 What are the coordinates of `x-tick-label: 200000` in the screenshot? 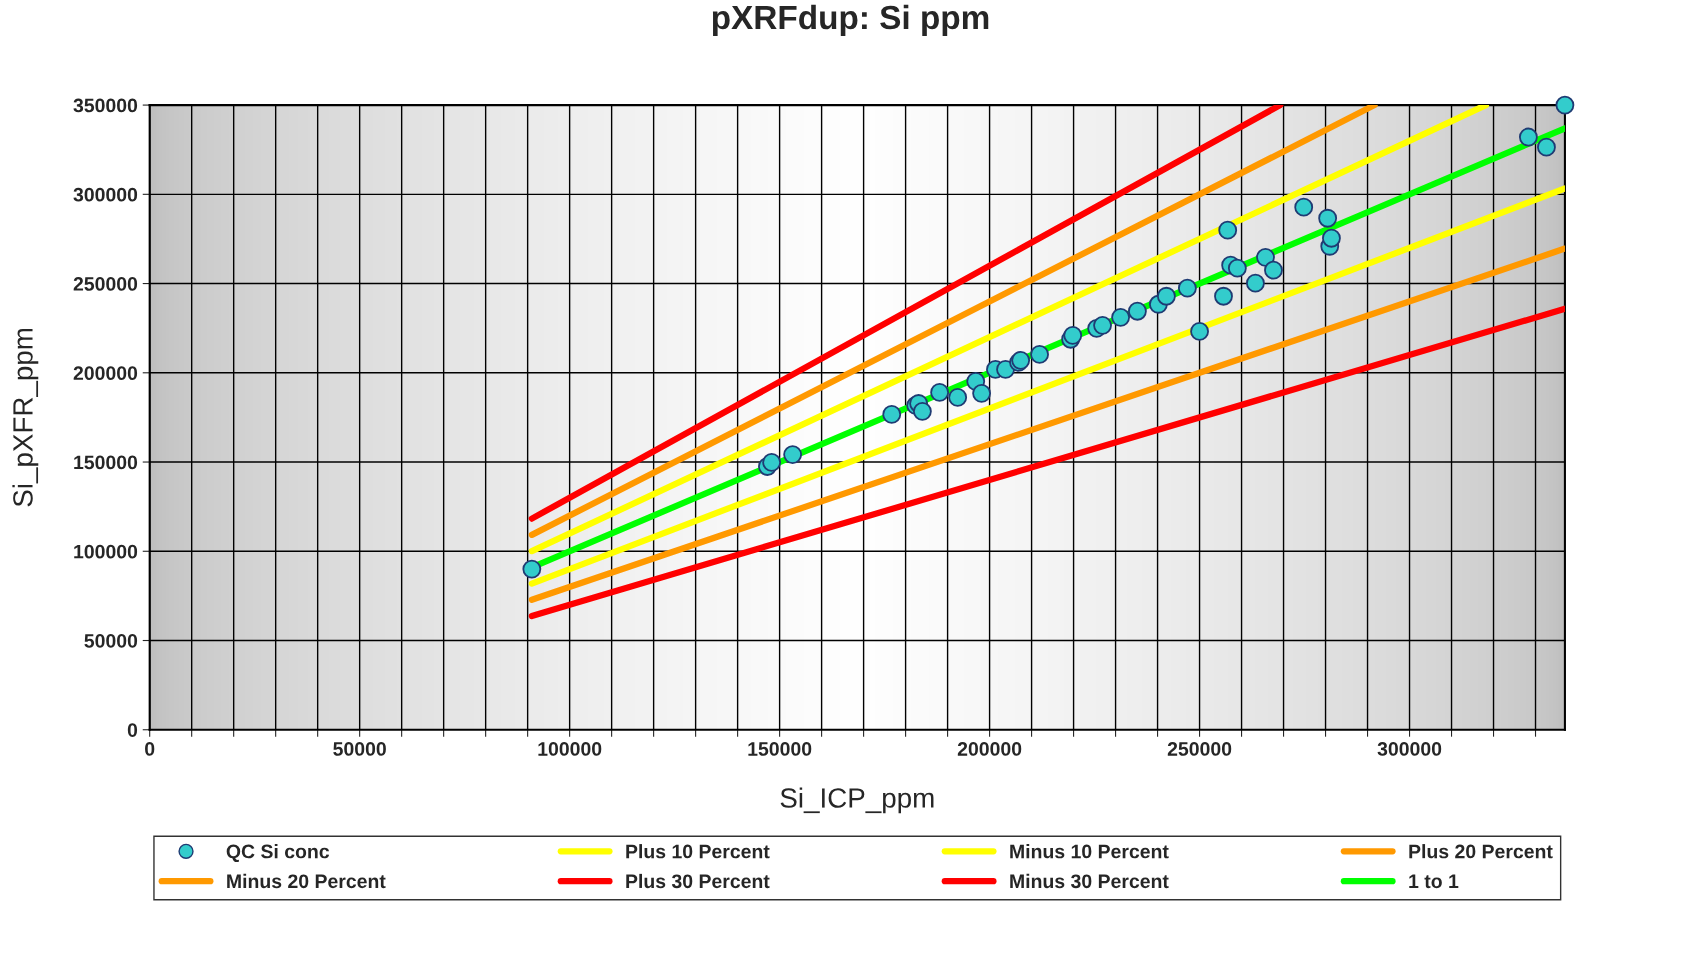 It's located at (989, 749).